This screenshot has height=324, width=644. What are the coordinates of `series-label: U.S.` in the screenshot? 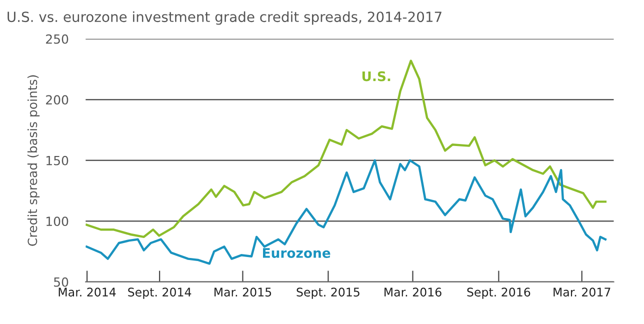 It's located at (376, 76).